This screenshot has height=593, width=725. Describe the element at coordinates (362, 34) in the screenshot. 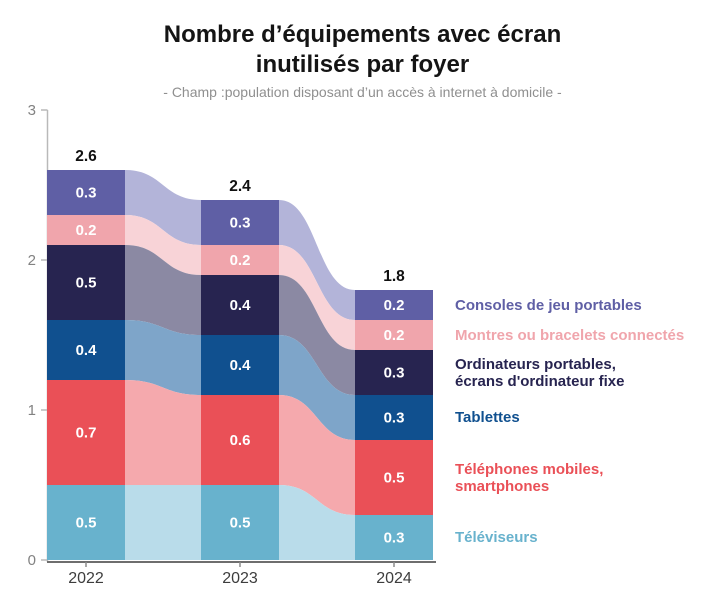

I see `chart-title-line1: Nombre d’équipements avec écran` at that location.